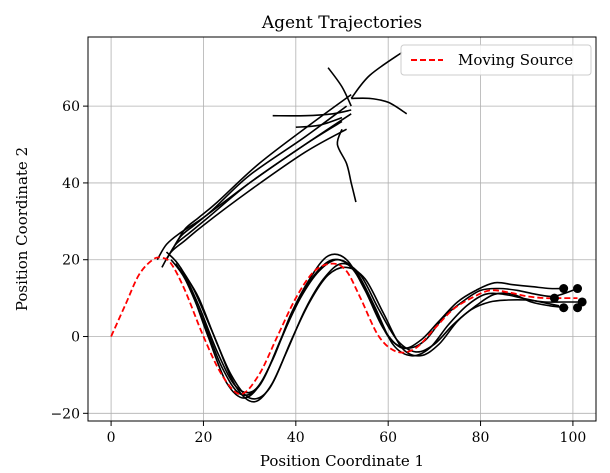 The image size is (610, 473). What do you see at coordinates (75, 338) in the screenshot?
I see `y-tick-label: 0` at bounding box center [75, 338].